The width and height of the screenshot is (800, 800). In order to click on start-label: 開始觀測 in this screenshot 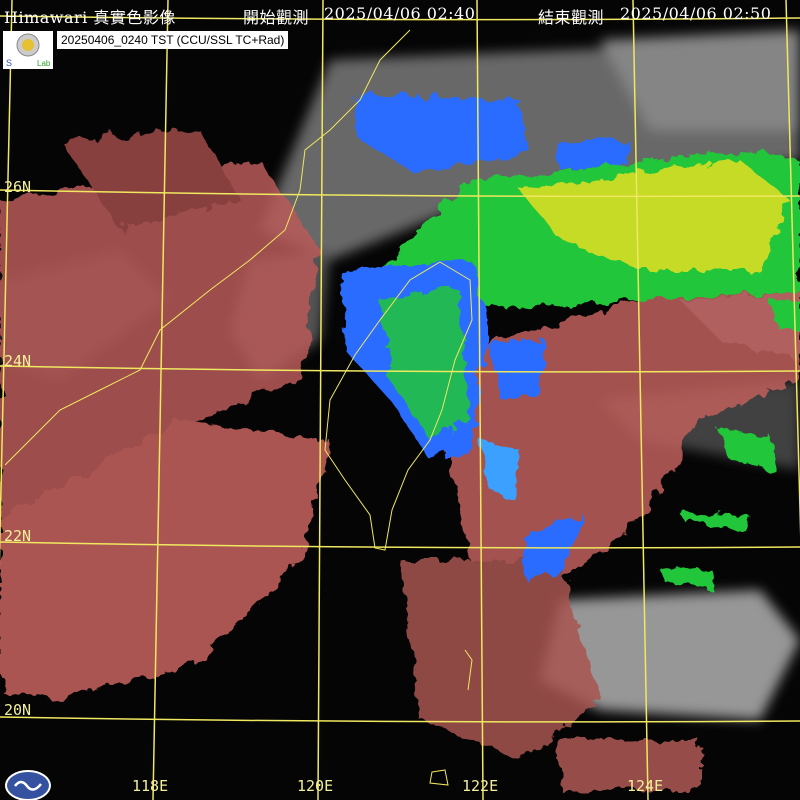, I will do `click(276, 17)`.